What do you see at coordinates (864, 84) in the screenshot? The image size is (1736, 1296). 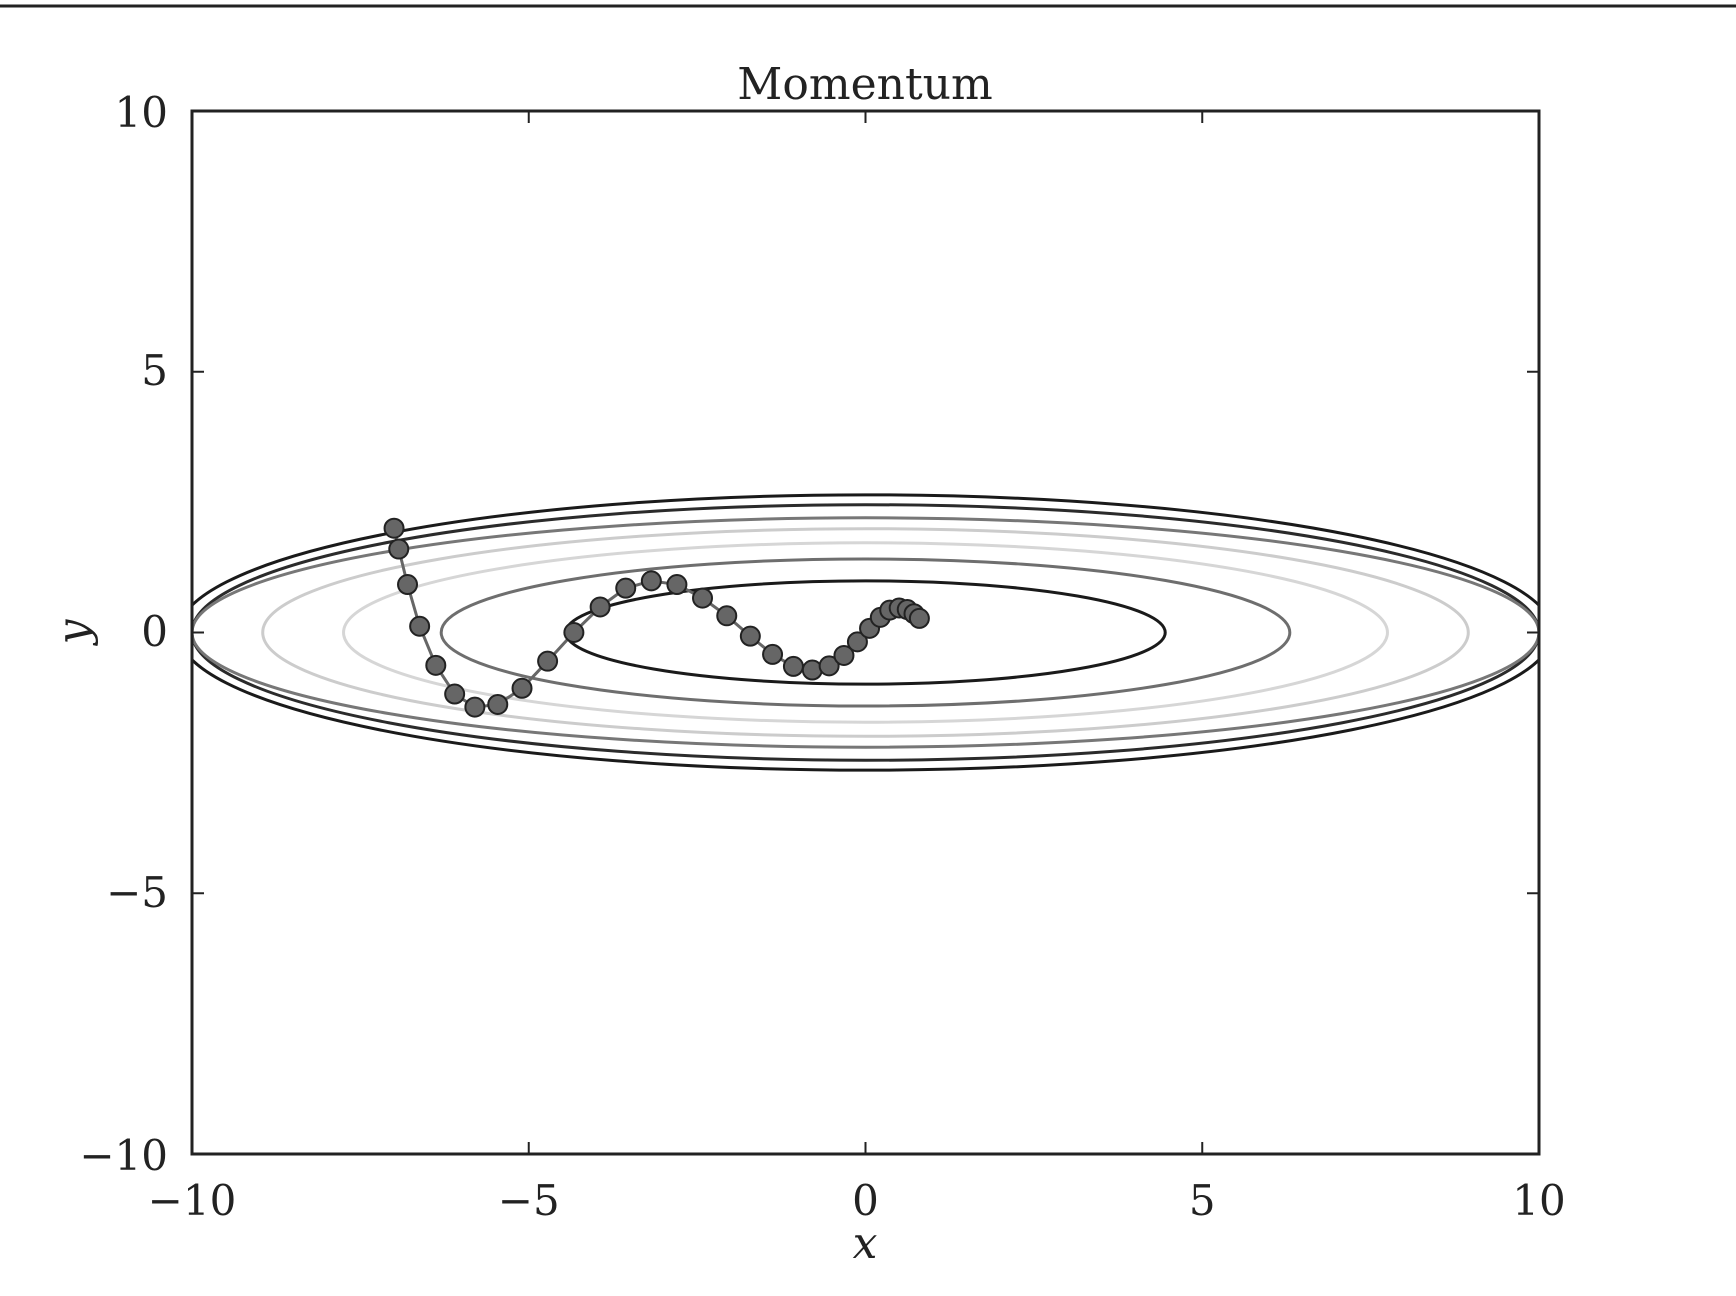 I see `chart-title: Momentum` at bounding box center [864, 84].